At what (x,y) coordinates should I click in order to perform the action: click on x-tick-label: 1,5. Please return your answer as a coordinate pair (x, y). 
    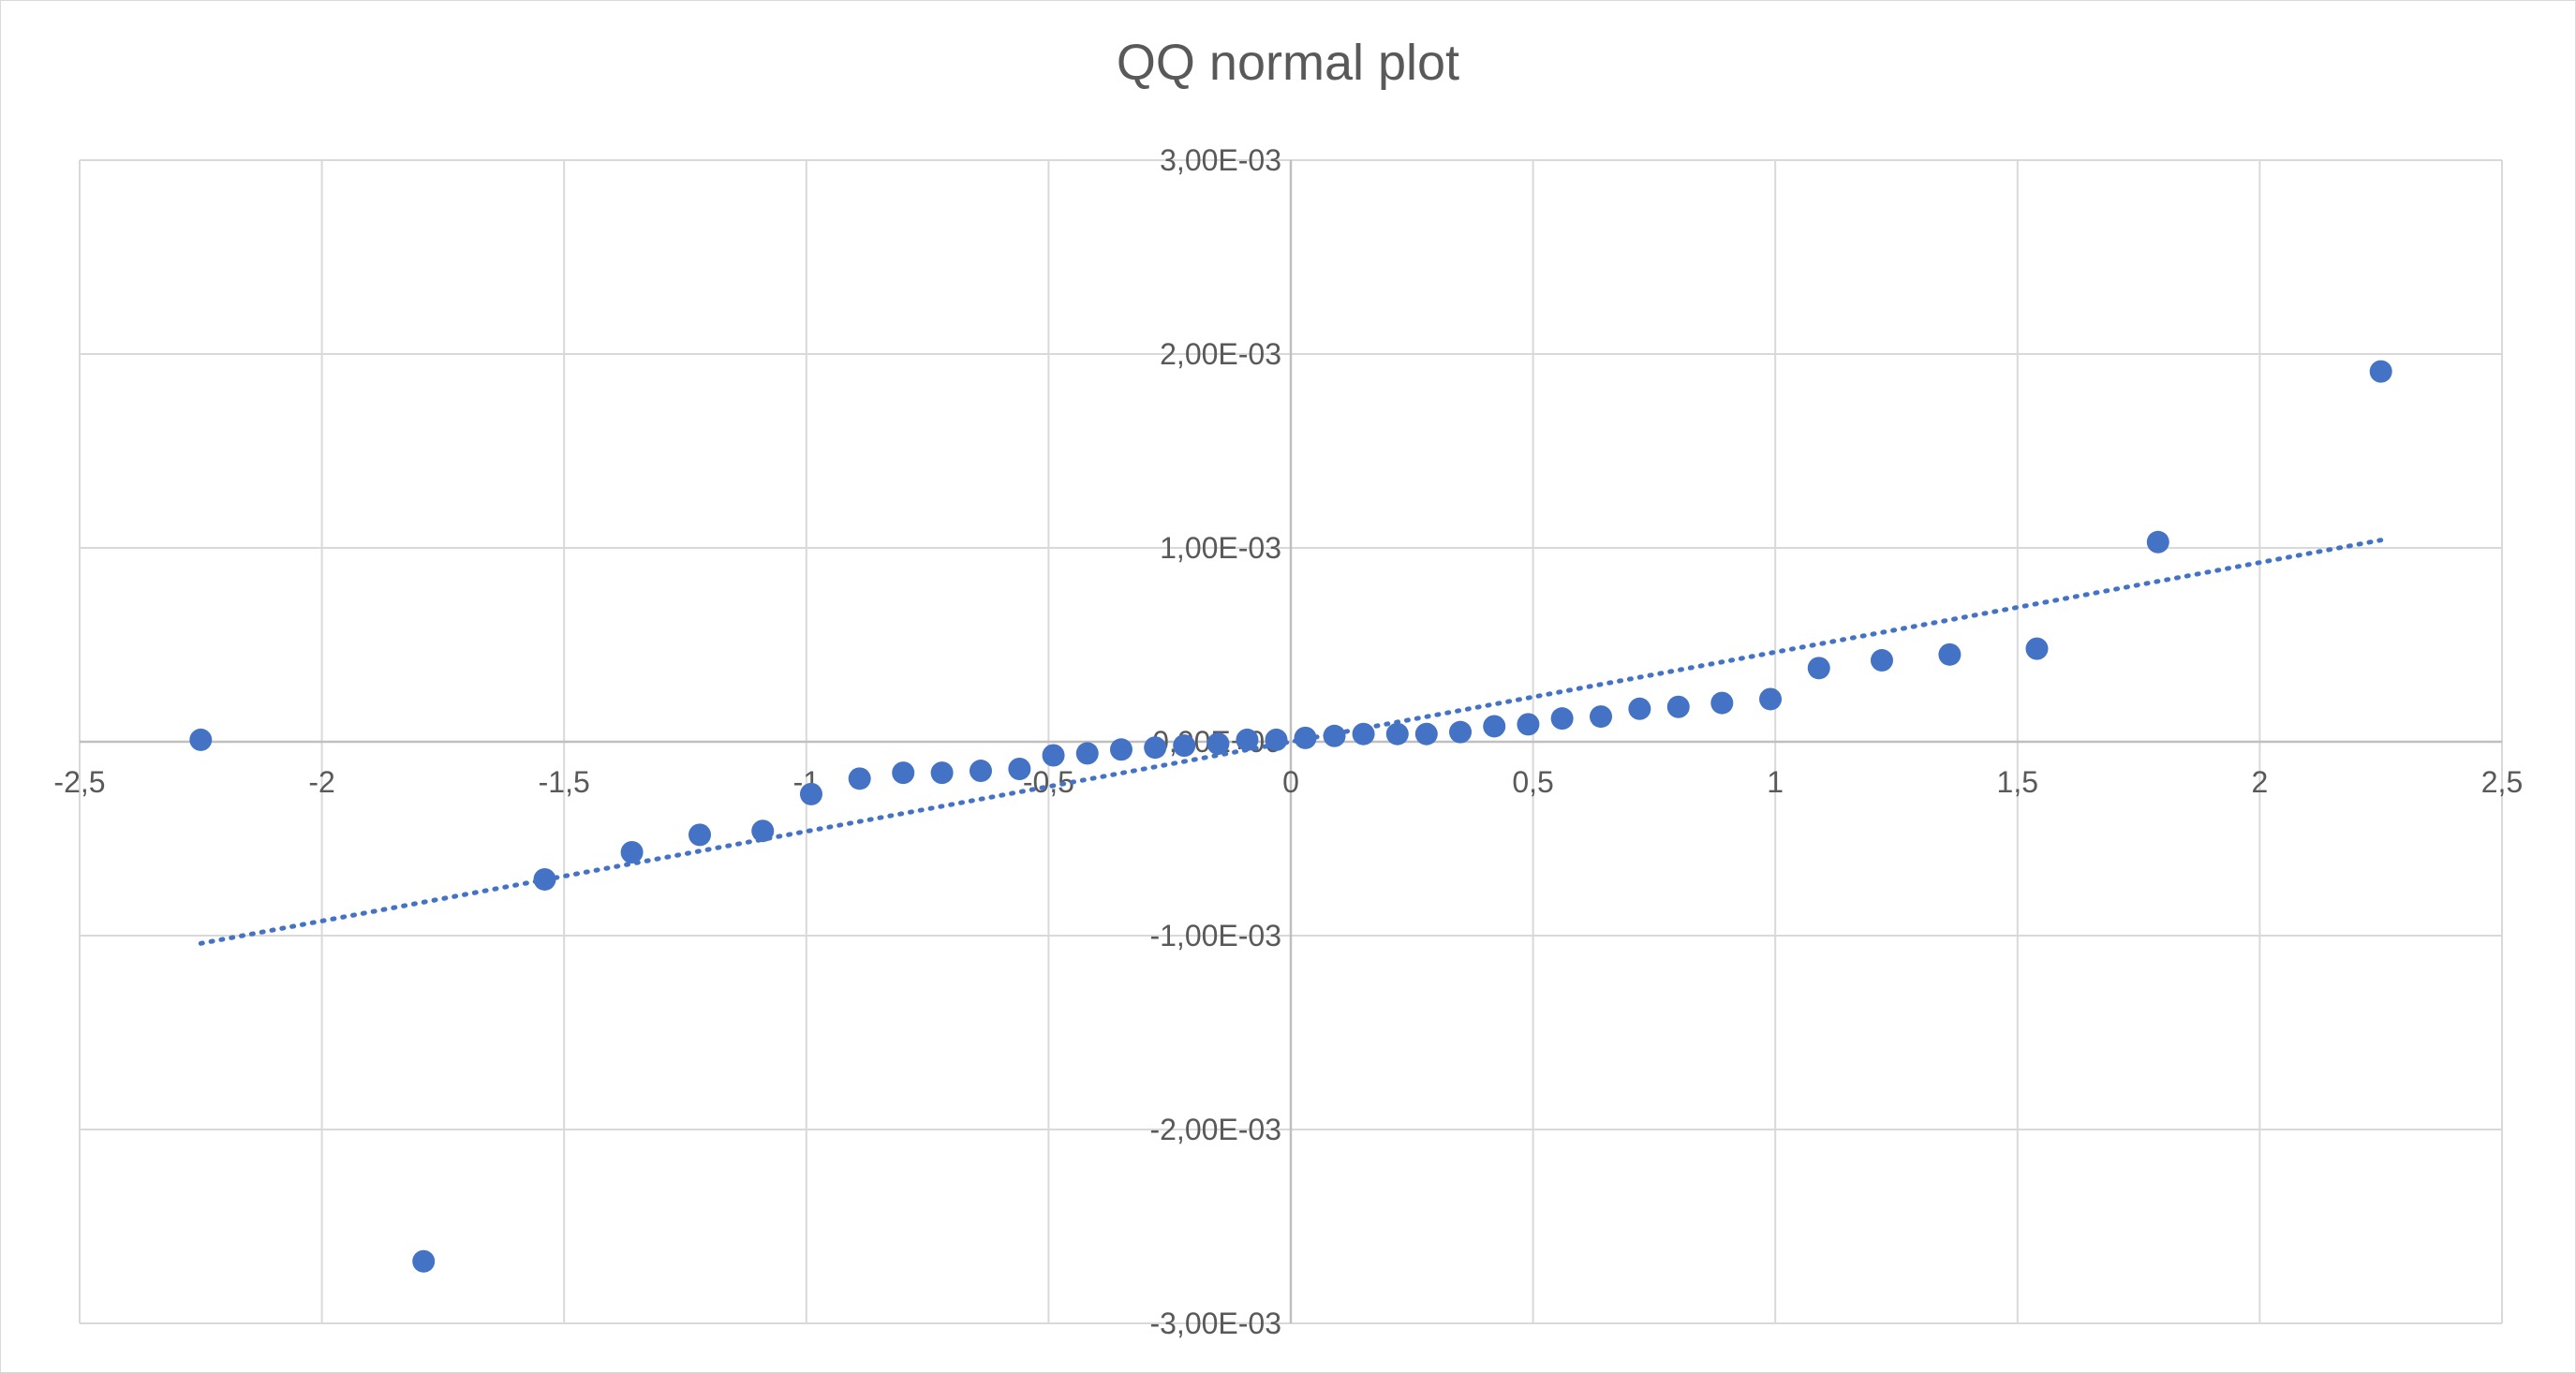
    Looking at the image, I should click on (2018, 782).